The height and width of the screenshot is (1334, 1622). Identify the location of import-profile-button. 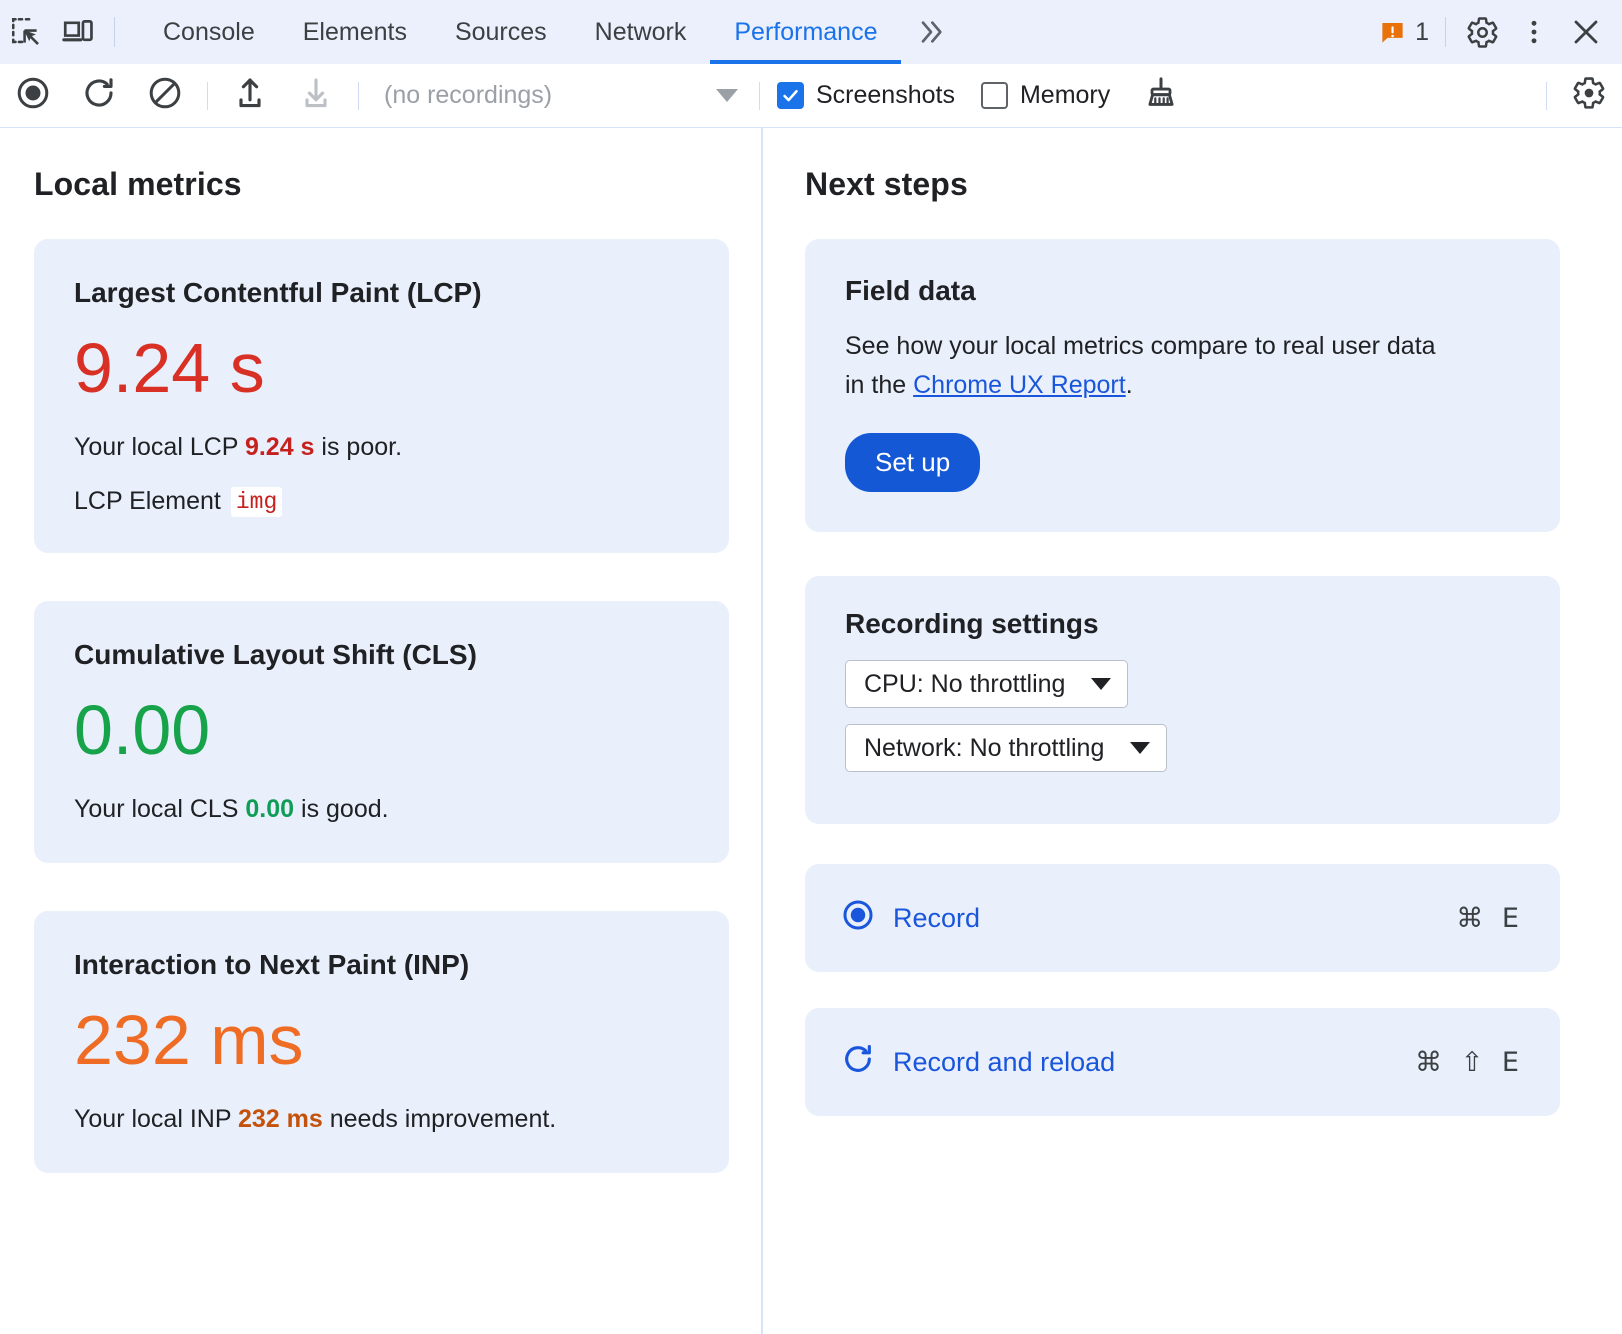
(250, 96).